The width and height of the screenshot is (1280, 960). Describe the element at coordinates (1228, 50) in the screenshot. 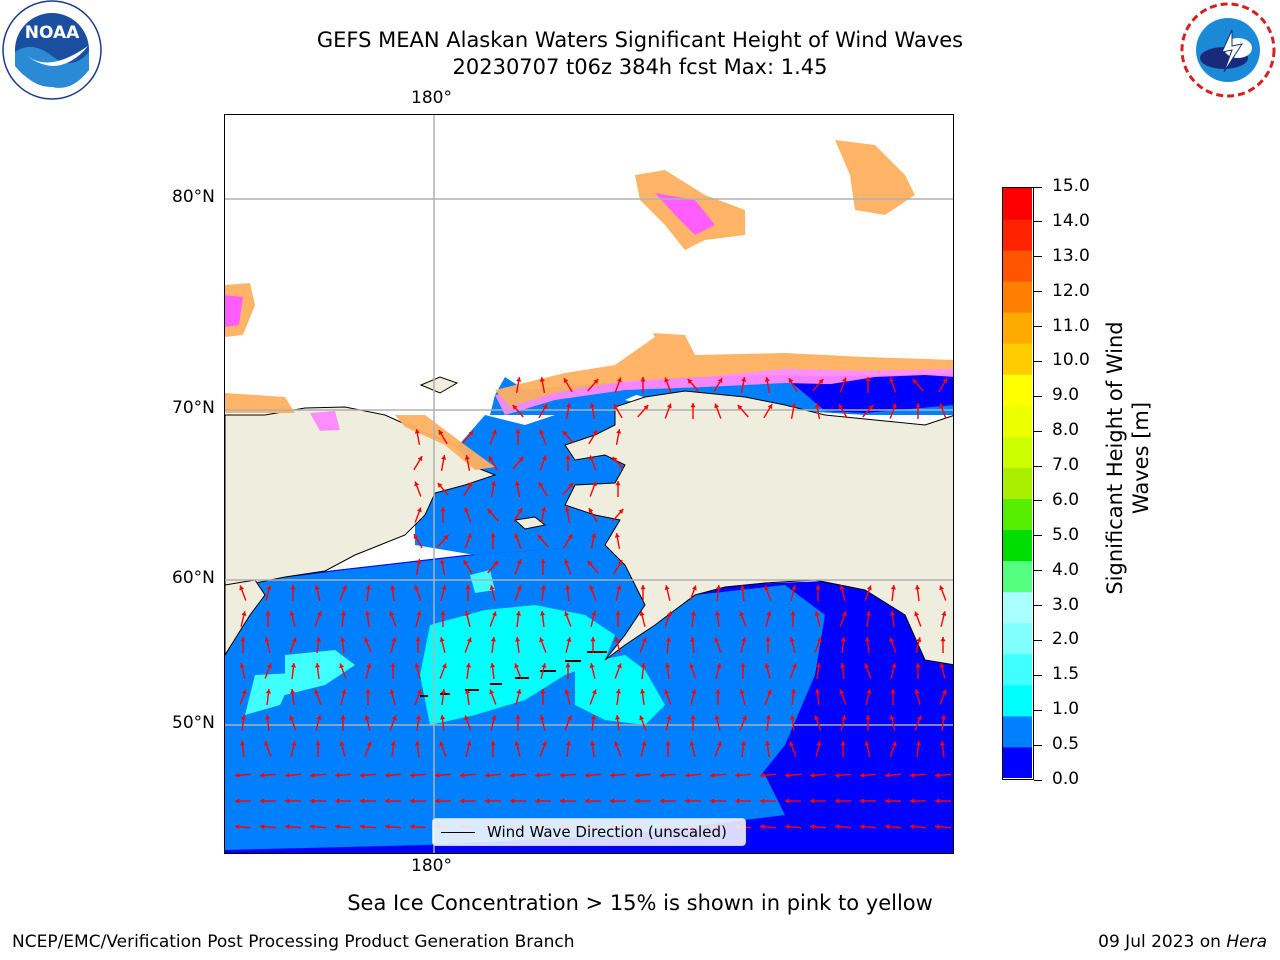

I see `nws-logo` at that location.